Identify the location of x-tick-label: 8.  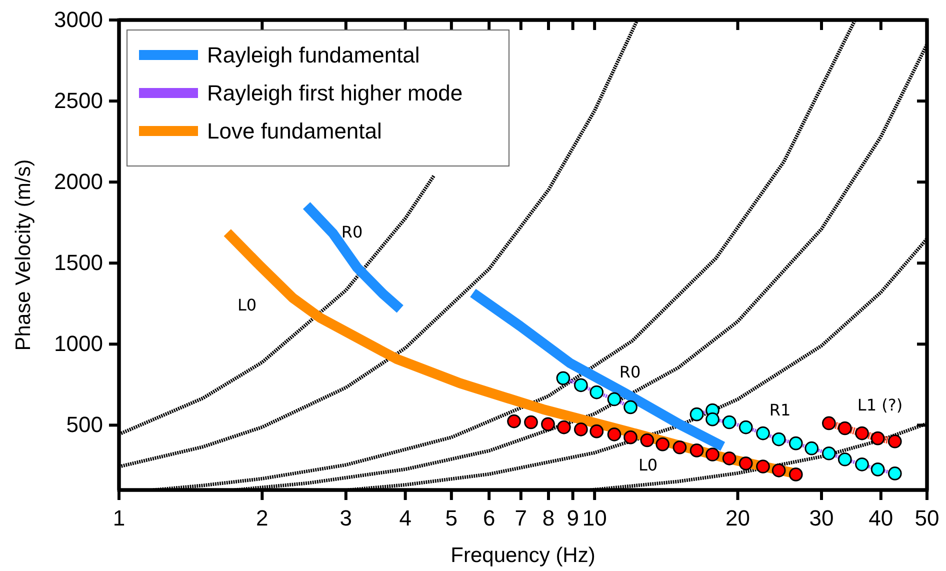
(548, 518).